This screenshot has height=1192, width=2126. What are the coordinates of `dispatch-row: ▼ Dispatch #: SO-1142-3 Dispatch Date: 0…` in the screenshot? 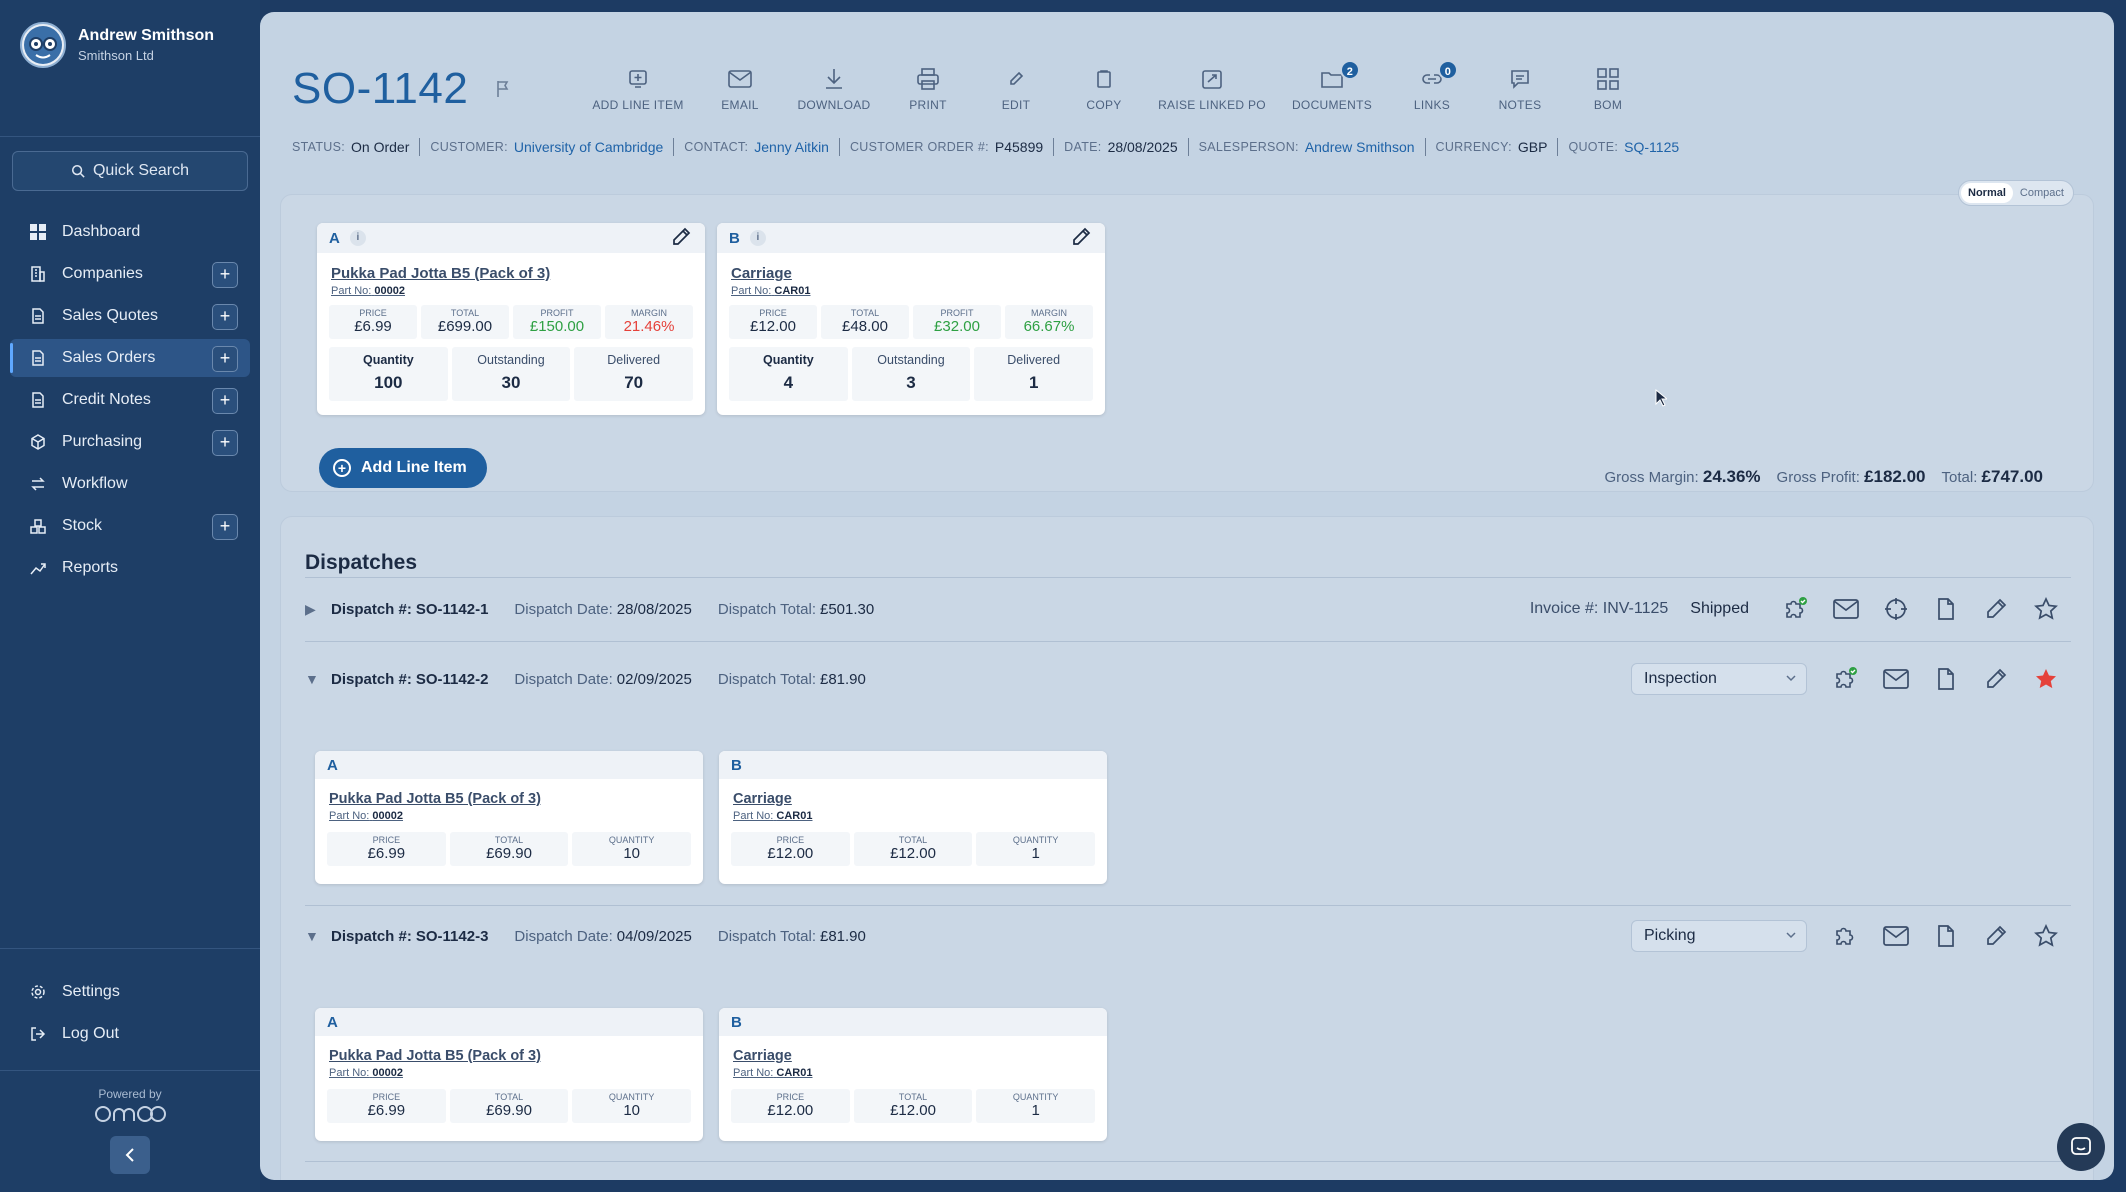 It's located at (1188, 936).